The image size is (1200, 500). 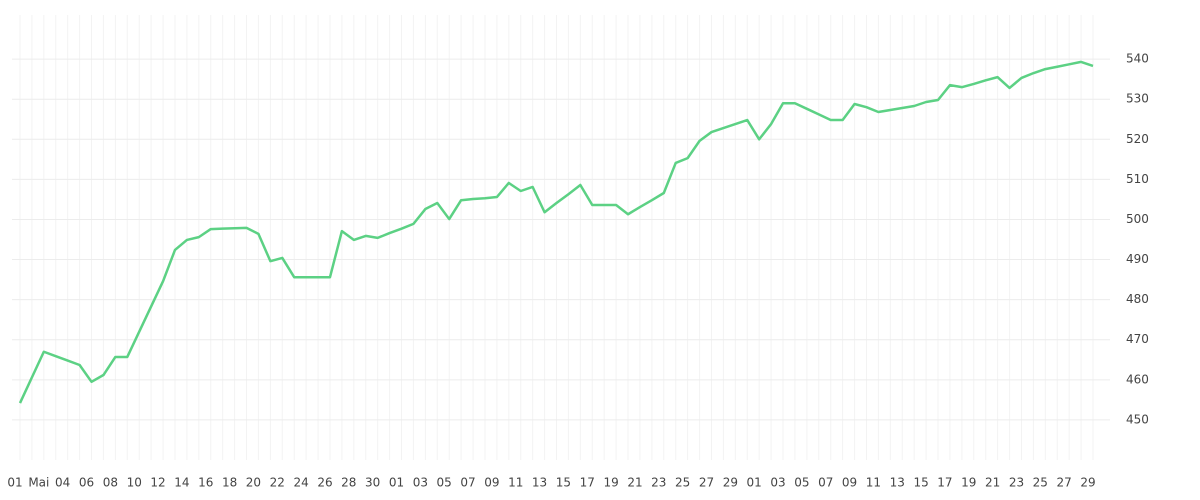 What do you see at coordinates (1137, 379) in the screenshot?
I see `y-tick-label: 460` at bounding box center [1137, 379].